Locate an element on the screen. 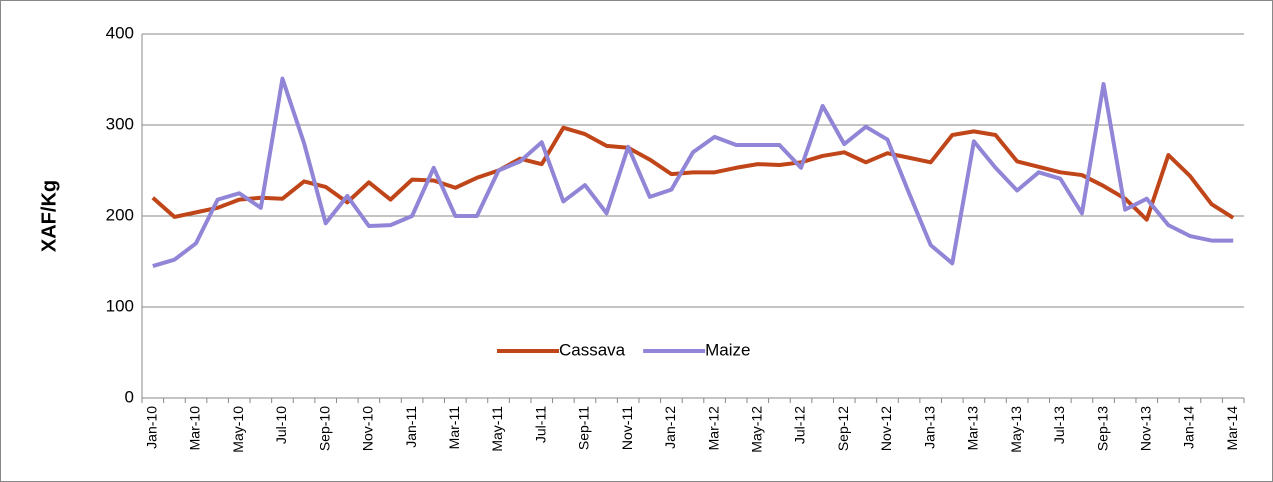 Image resolution: width=1273 pixels, height=482 pixels. x-tick-label: Jan-12 is located at coordinates (670, 427).